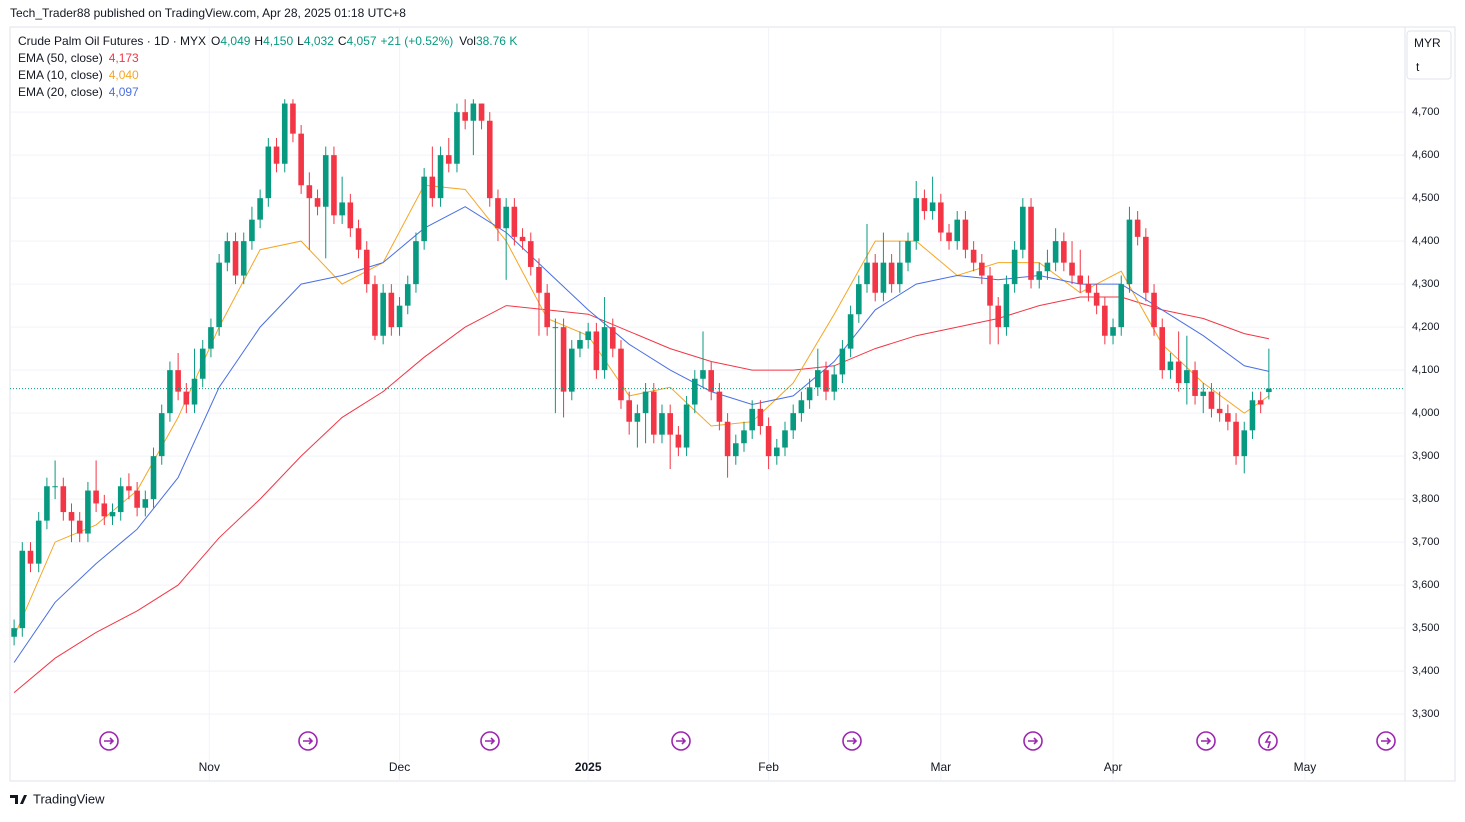 The height and width of the screenshot is (822, 1465). I want to click on currency-box, so click(1429, 55).